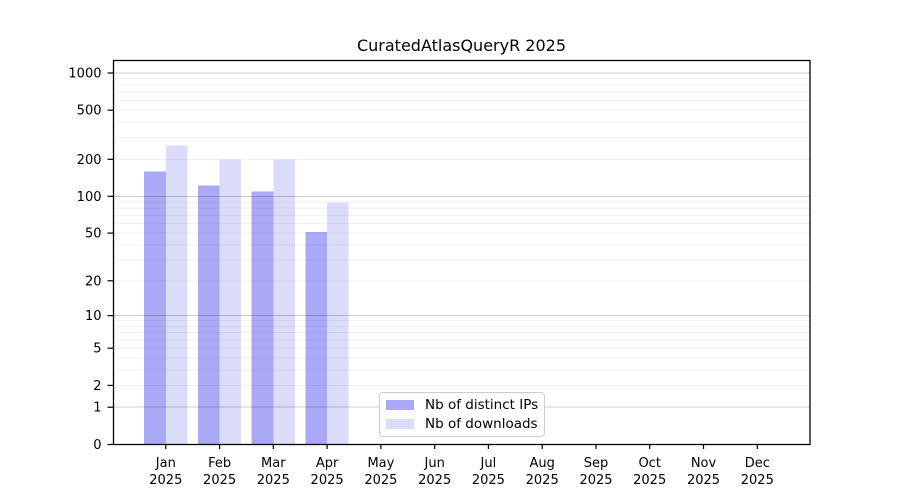 This screenshot has height=500, width=900. Describe the element at coordinates (434, 463) in the screenshot. I see `x-tick-label-month-jun: Jun` at that location.